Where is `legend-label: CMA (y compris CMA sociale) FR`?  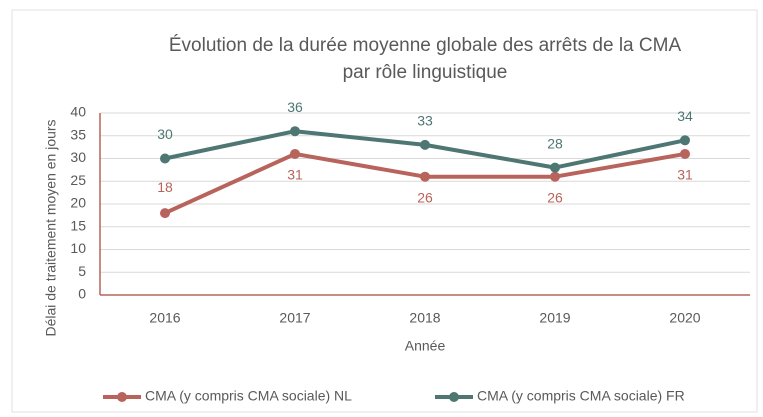
legend-label: CMA (y compris CMA sociale) FR is located at coordinates (581, 396).